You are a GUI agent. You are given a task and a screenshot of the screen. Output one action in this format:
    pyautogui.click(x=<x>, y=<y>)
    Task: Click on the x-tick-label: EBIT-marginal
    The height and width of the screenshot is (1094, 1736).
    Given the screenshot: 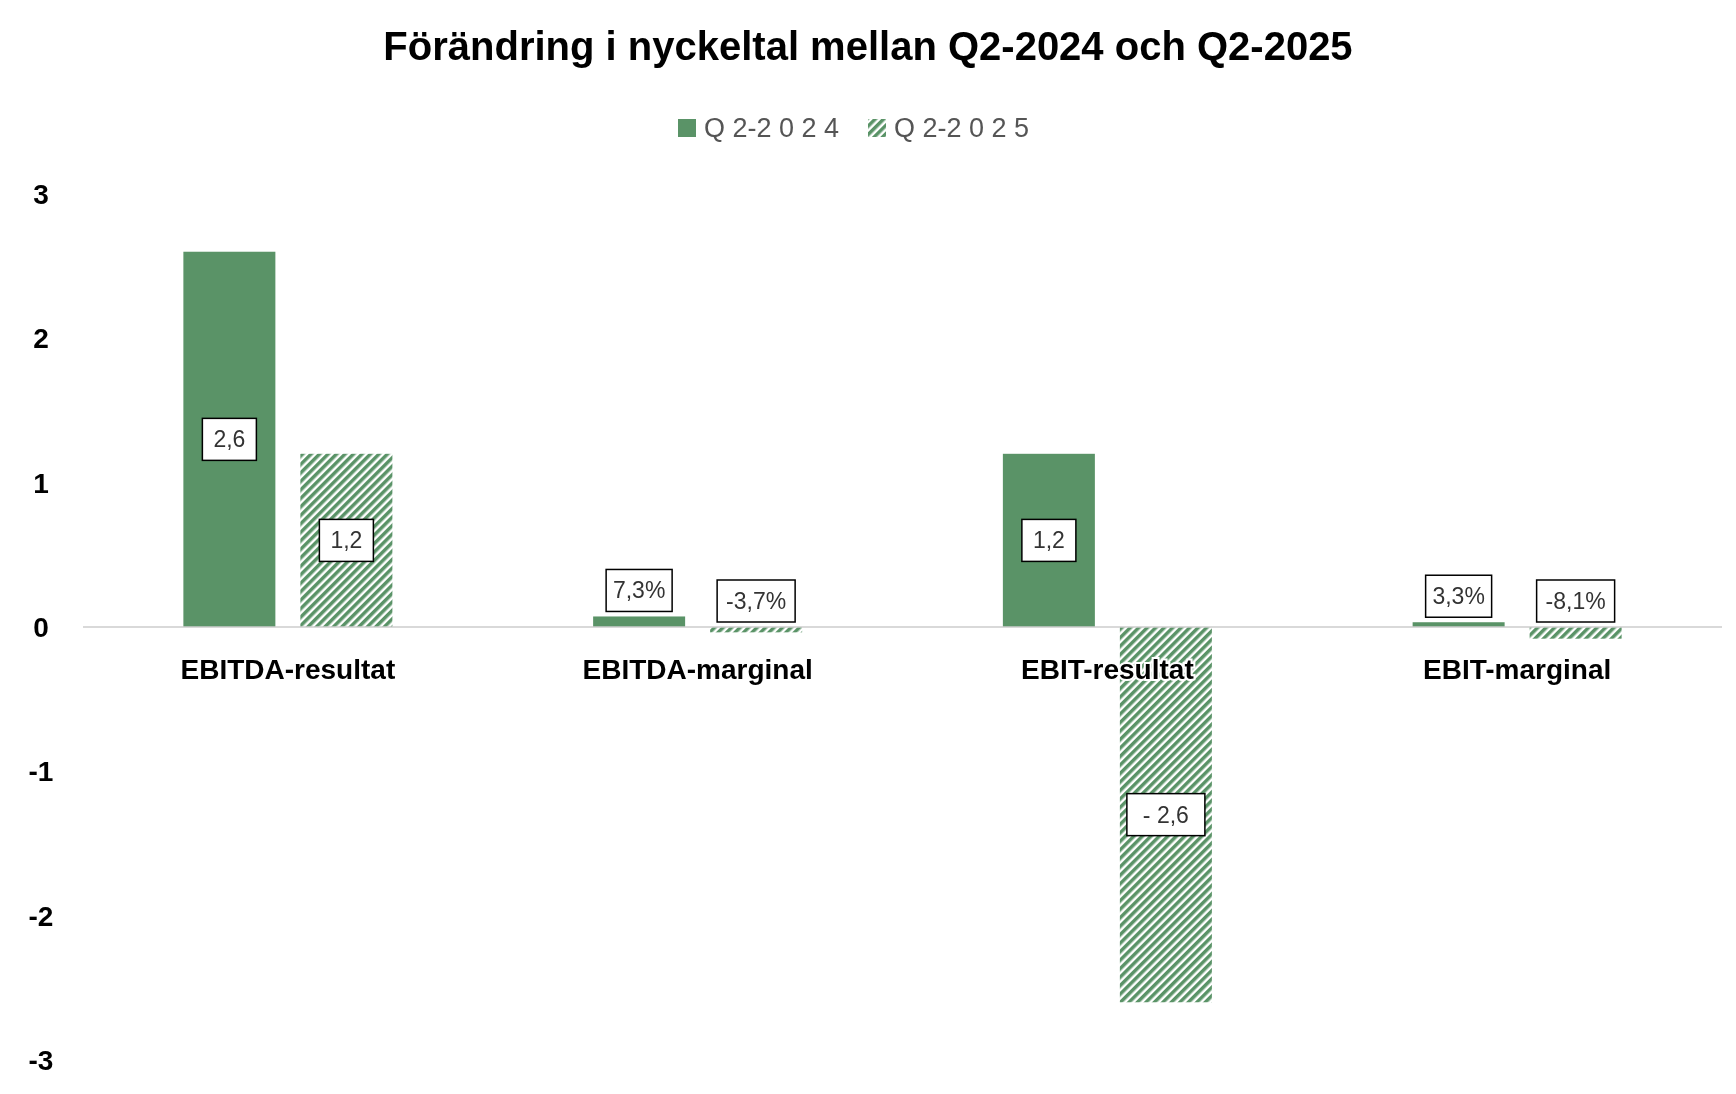 What is the action you would take?
    pyautogui.click(x=1517, y=669)
    